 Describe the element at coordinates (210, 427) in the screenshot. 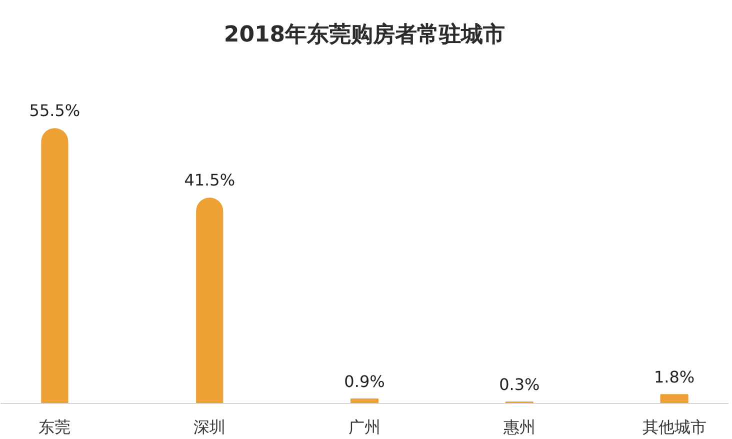

I see `x-tick-label: 深圳` at that location.